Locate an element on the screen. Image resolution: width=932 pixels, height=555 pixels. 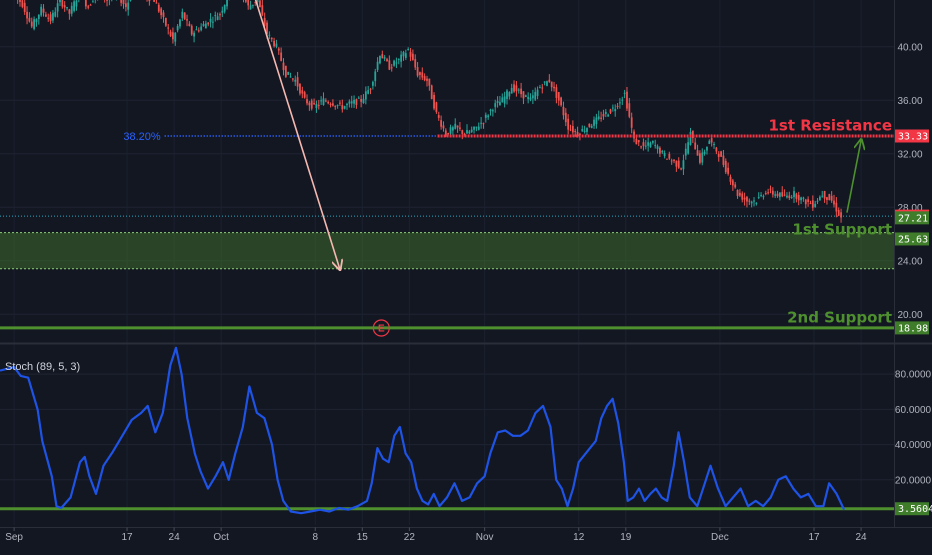
time-tick-label: 19 is located at coordinates (626, 537).